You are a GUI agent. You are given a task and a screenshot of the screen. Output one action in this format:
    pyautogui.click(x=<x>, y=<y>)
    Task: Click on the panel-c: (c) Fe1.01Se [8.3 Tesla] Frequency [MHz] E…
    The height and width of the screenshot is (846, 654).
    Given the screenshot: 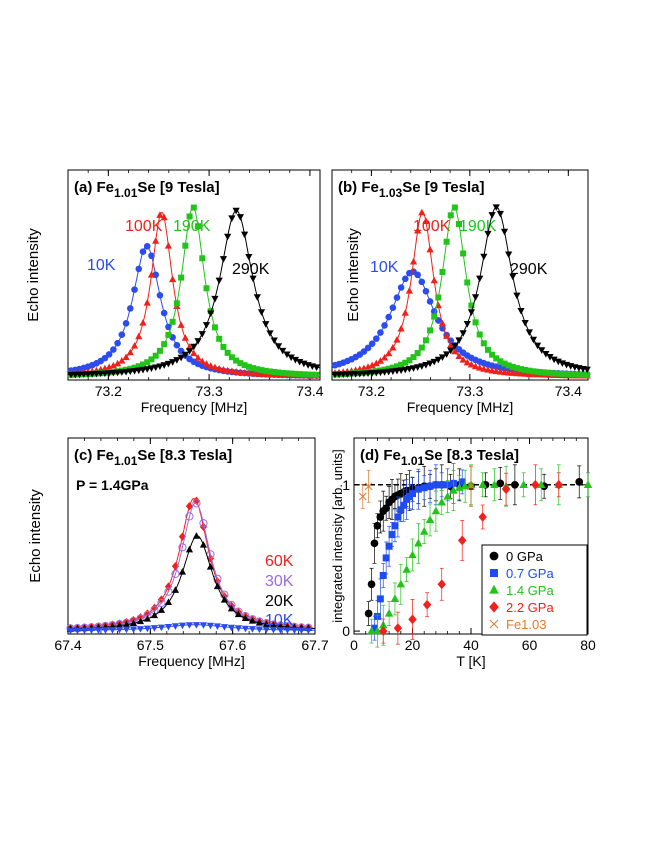 What is the action you would take?
    pyautogui.click(x=178, y=553)
    